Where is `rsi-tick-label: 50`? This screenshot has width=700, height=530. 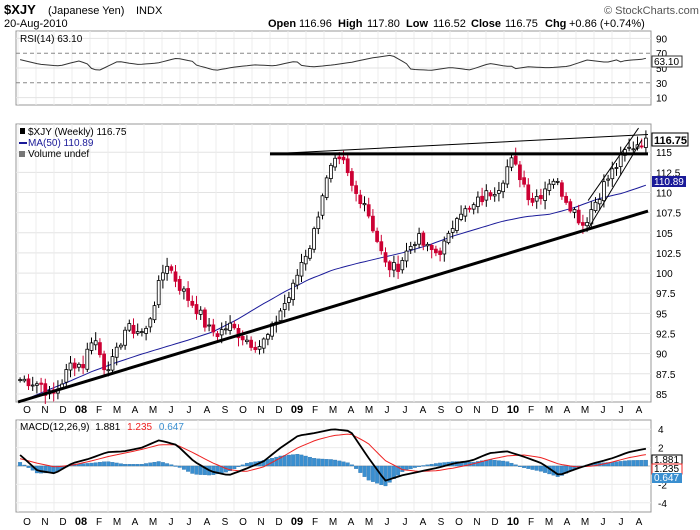 rsi-tick-label: 50 is located at coordinates (662, 69).